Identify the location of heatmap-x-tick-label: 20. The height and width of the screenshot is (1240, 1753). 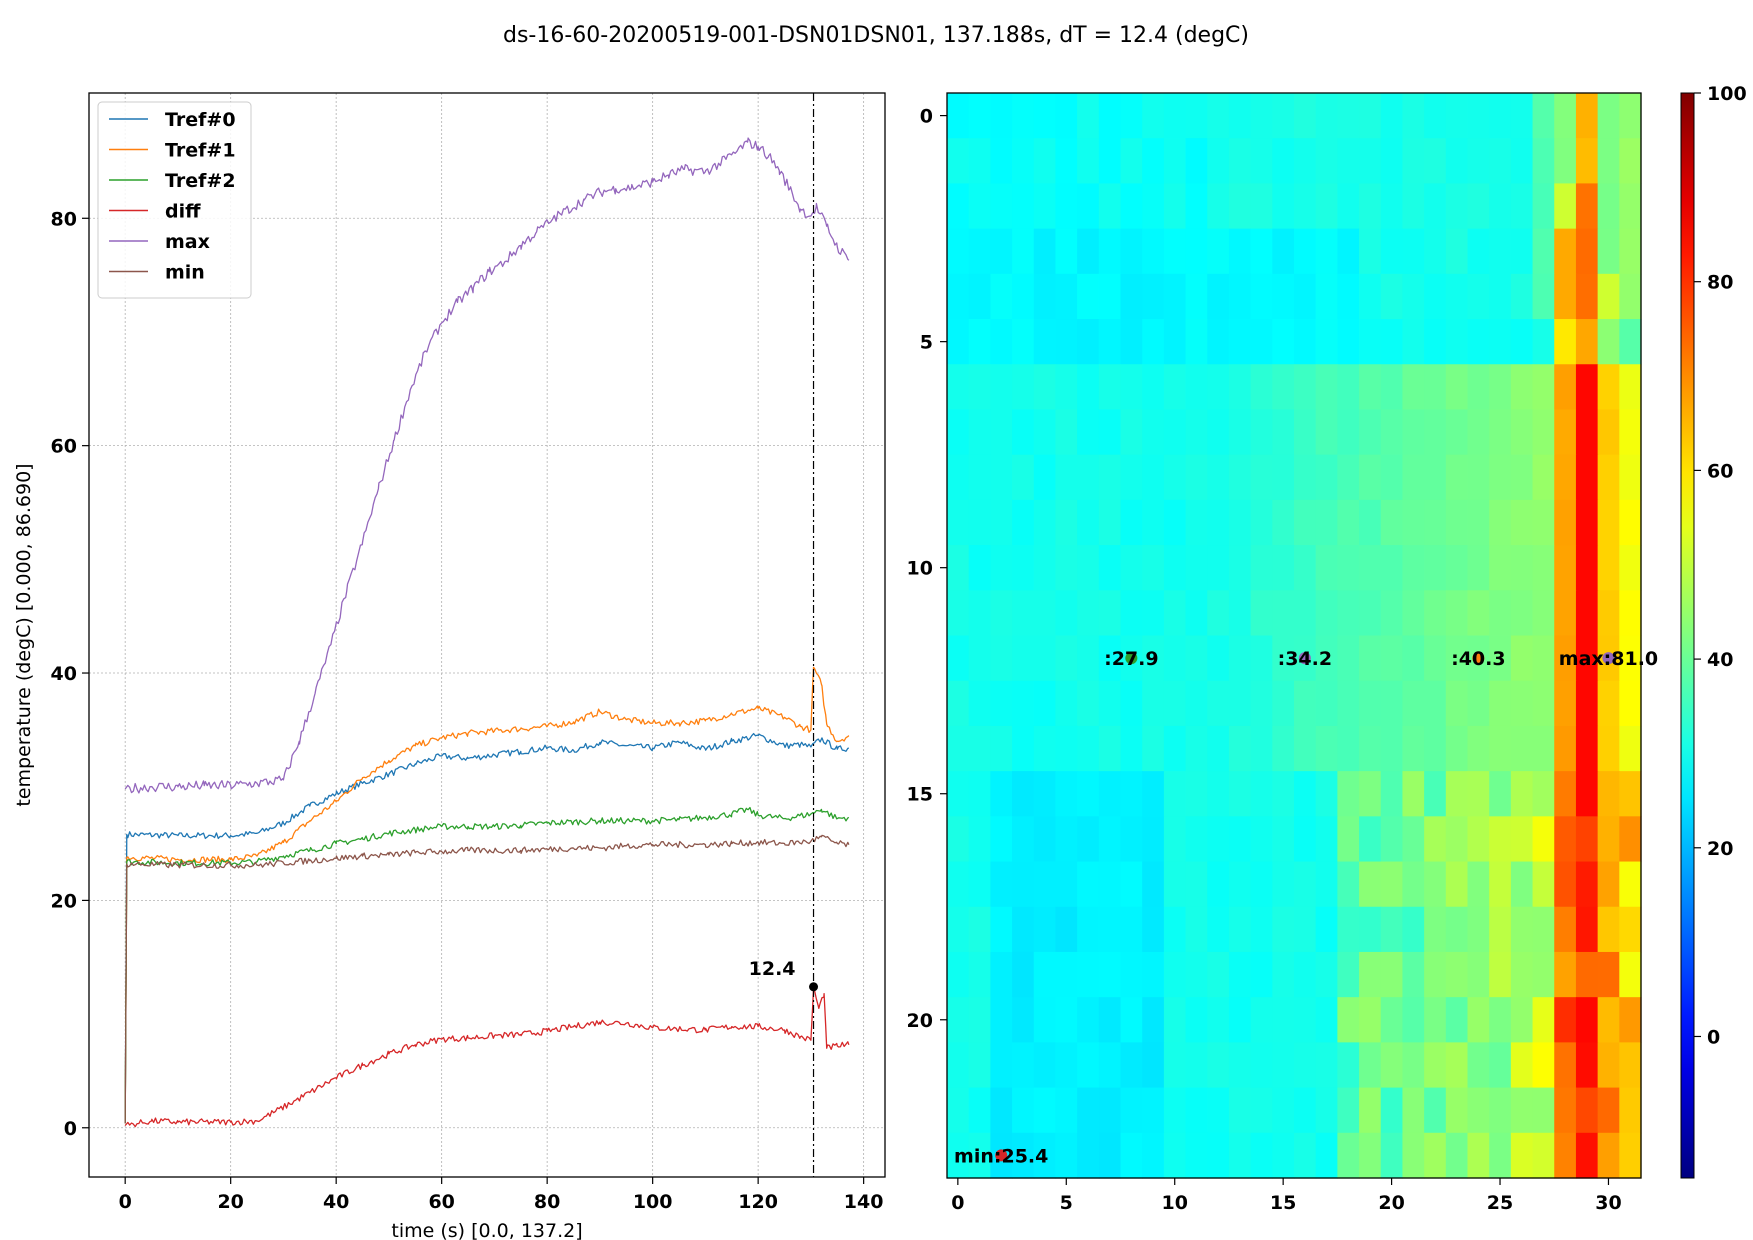
(1391, 1203).